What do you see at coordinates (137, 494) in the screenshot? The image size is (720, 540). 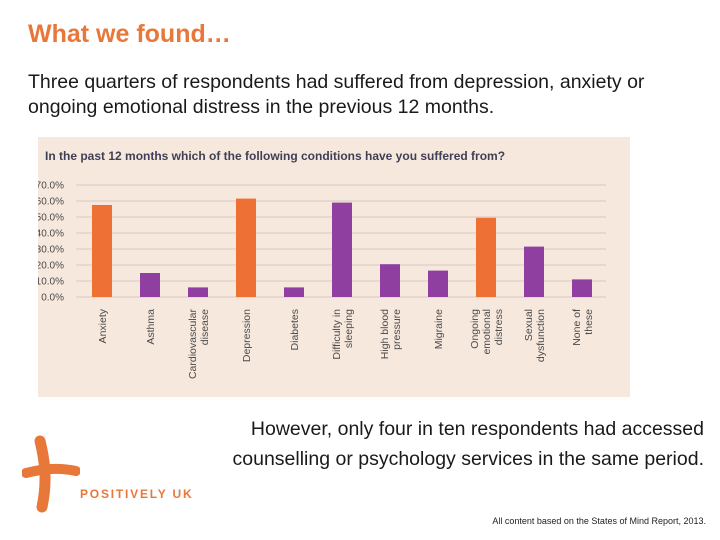 I see `logo-wordmark: POSITIVELY UK` at bounding box center [137, 494].